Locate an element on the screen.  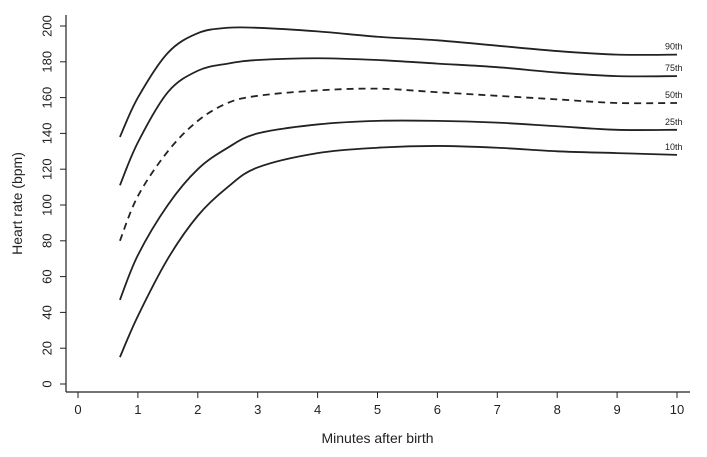
y-tick-label: 120 is located at coordinates (46, 169).